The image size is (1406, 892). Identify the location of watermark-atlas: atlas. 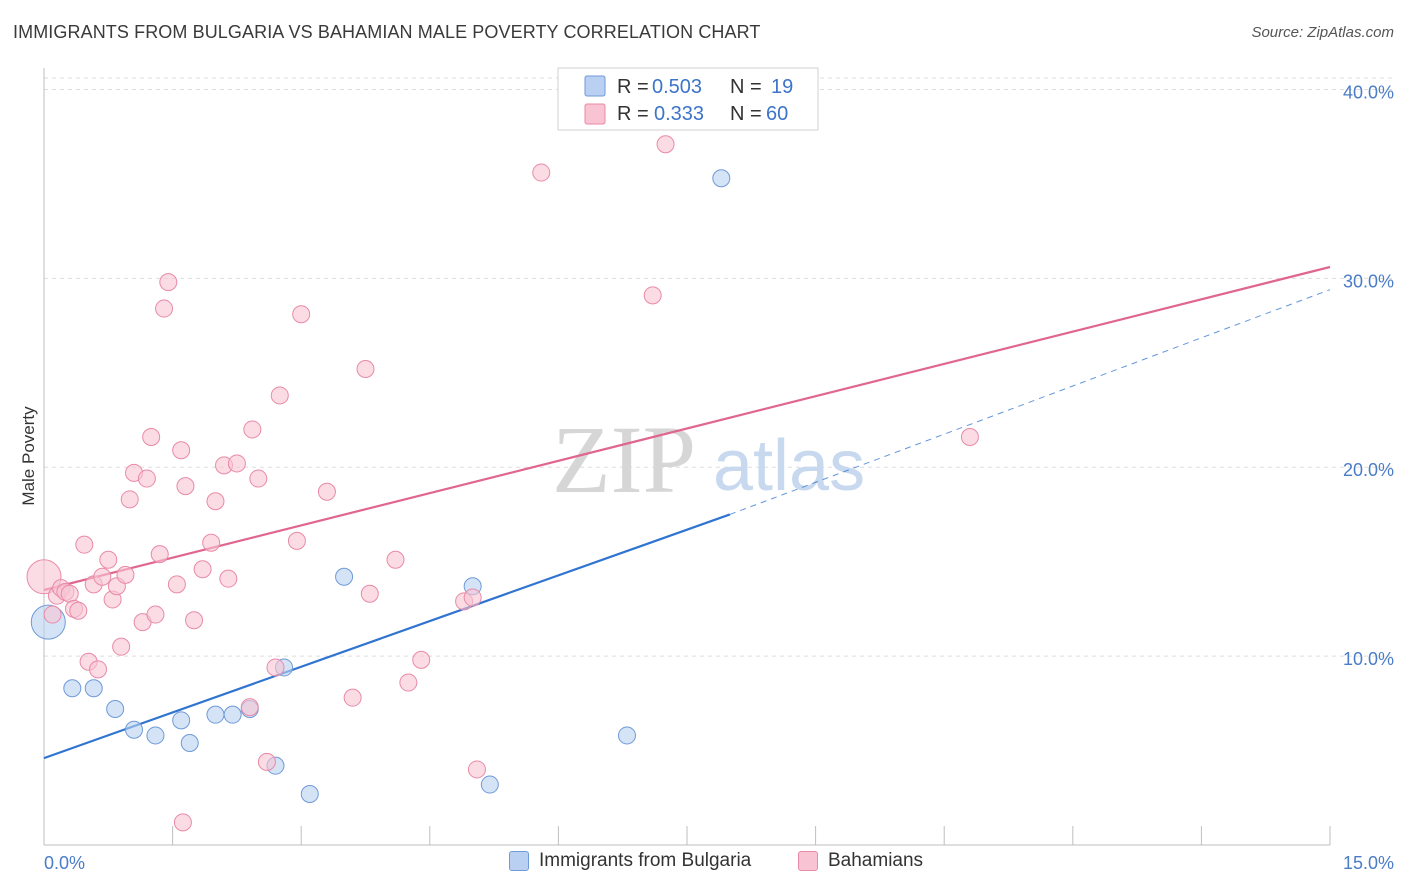
(789, 466).